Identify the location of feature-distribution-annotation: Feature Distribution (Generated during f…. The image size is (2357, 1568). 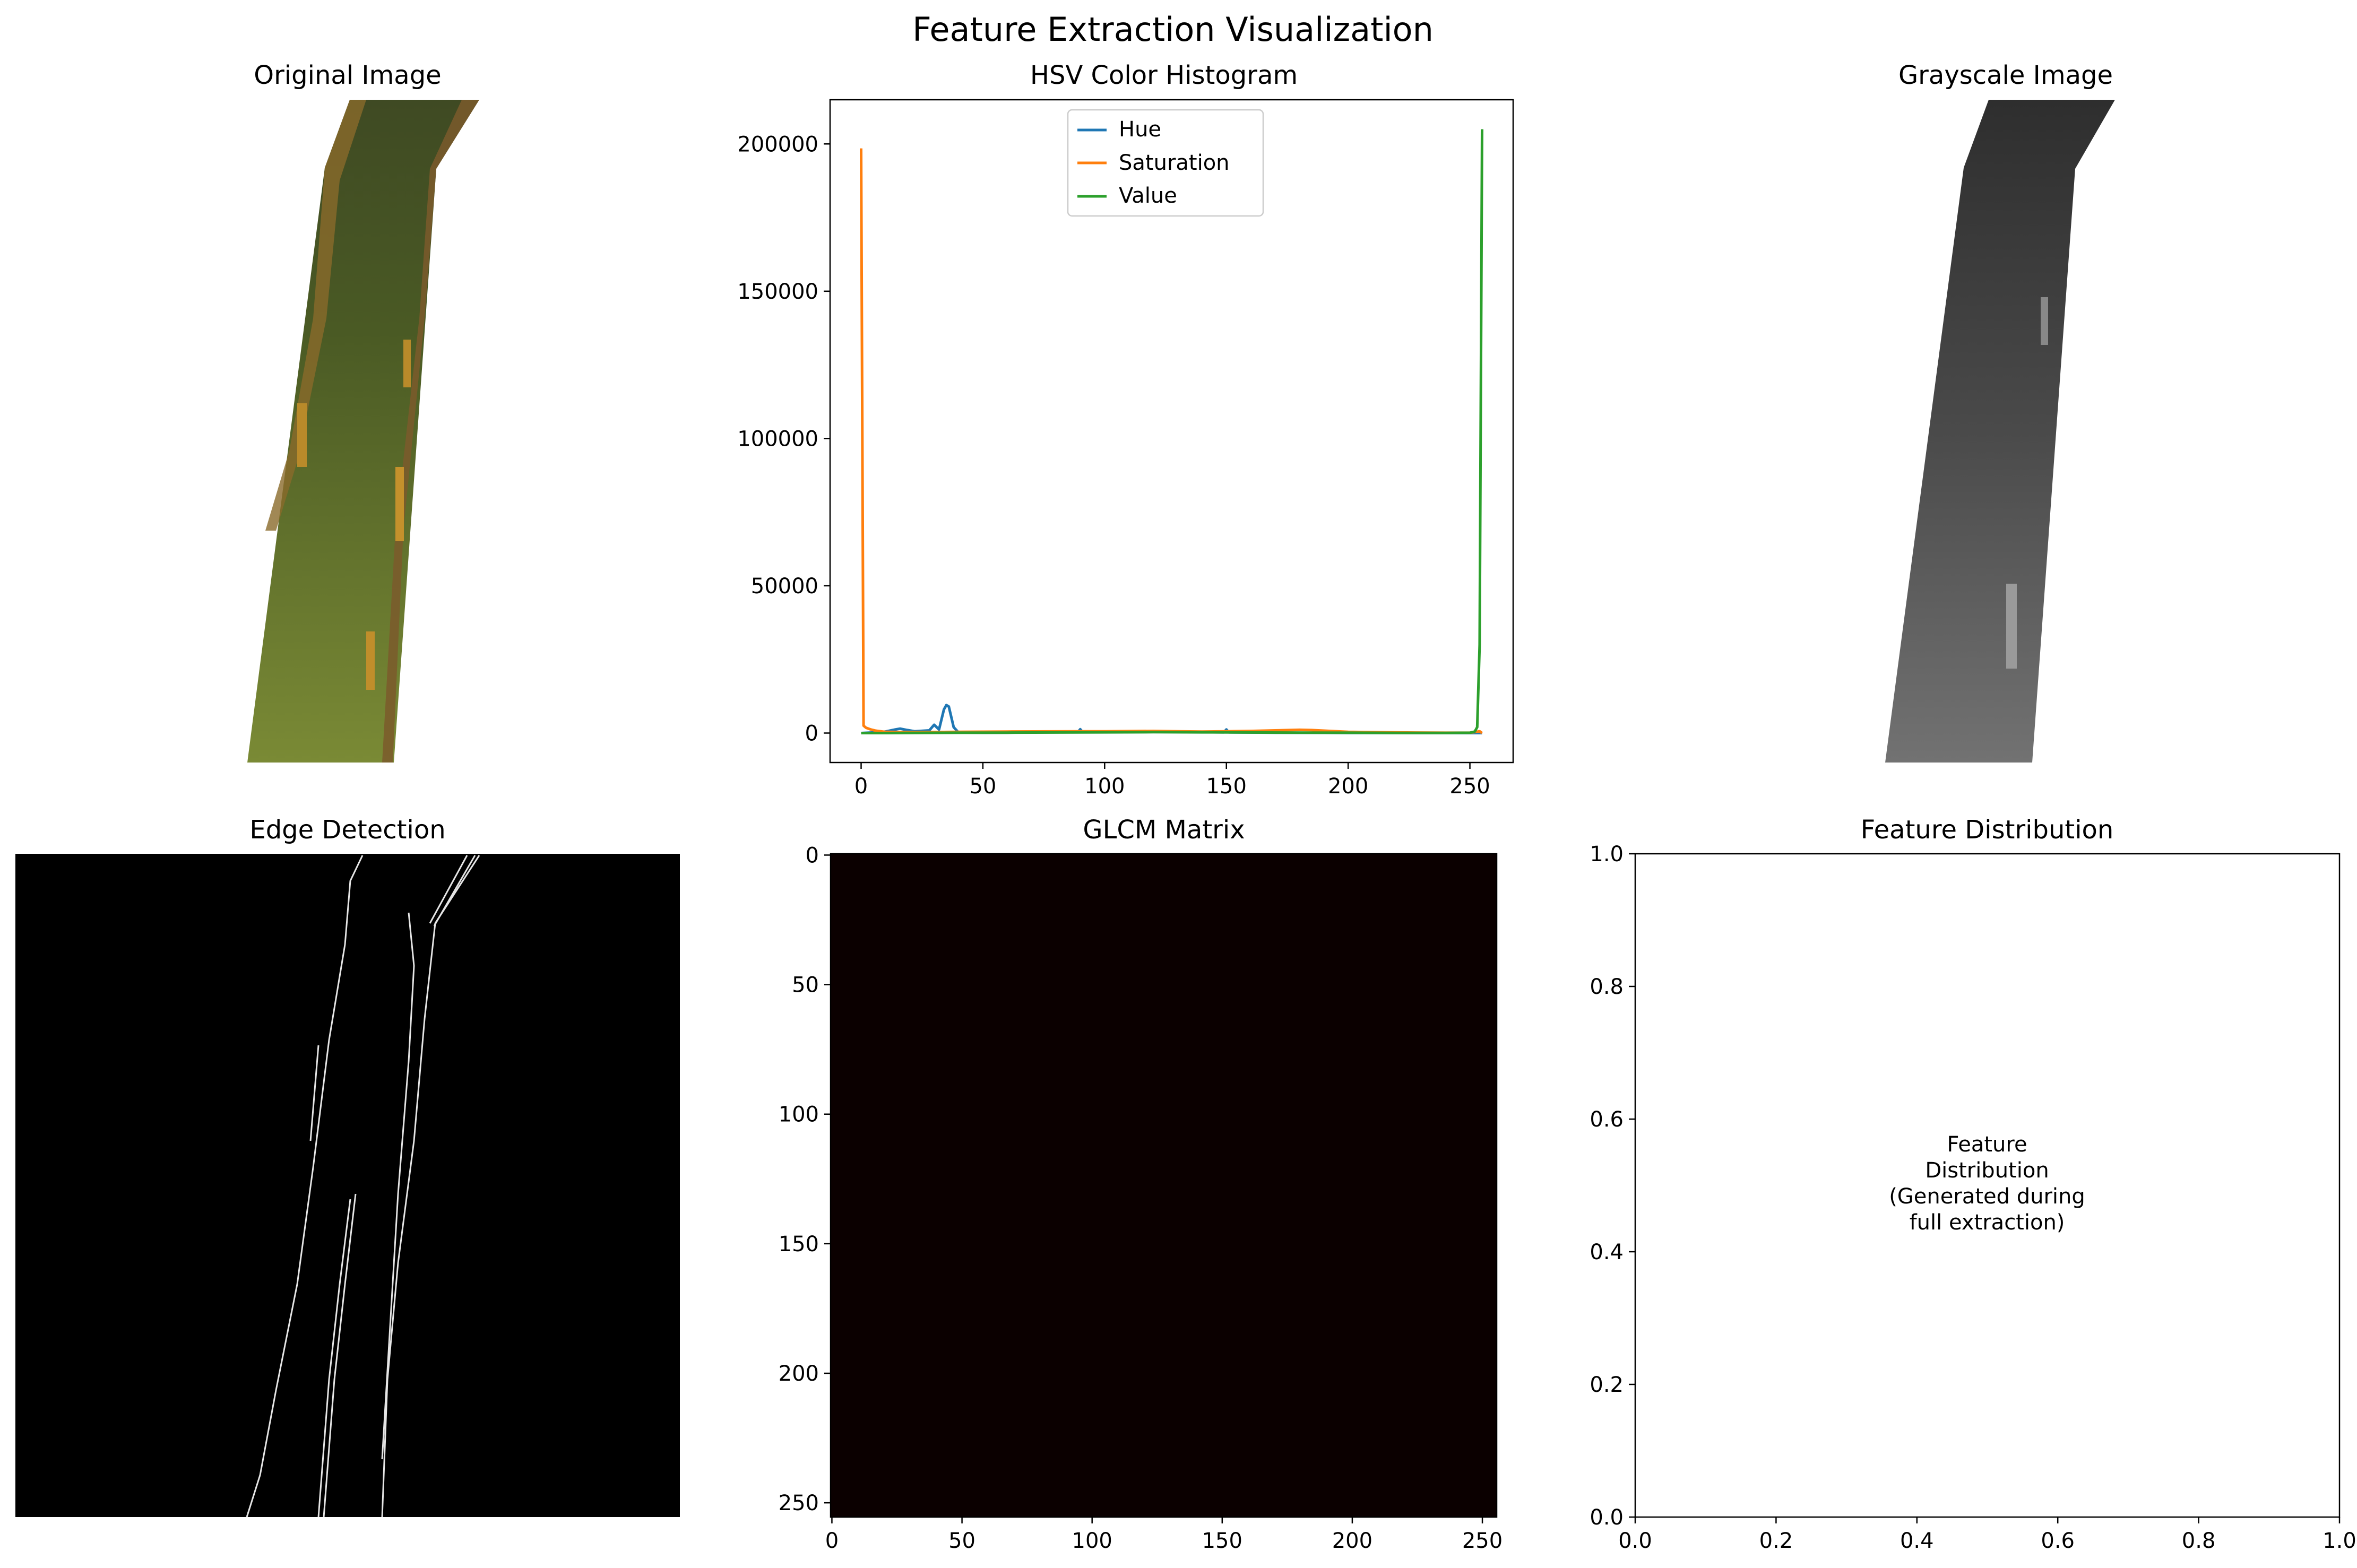
(1987, 1183).